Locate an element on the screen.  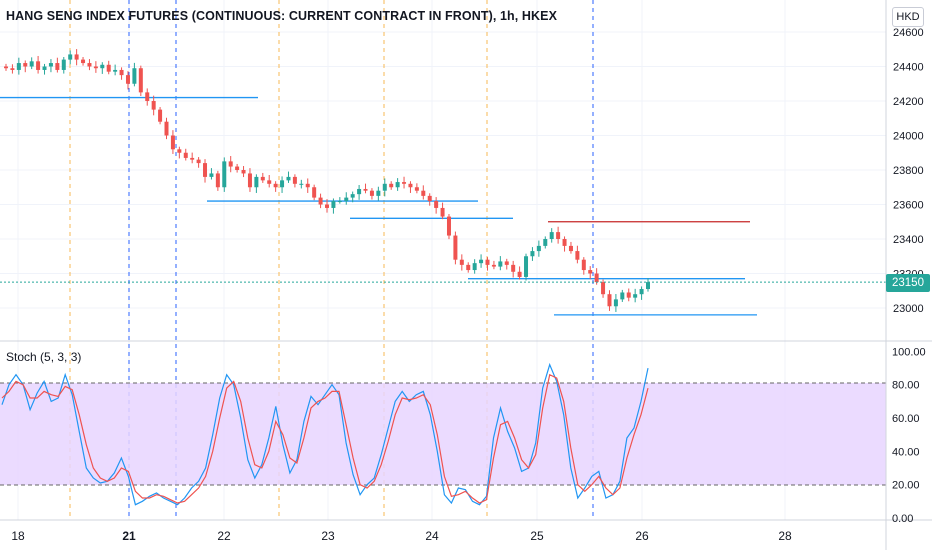
stoch-indicator-label: Stoch (5, 3, 3) is located at coordinates (44, 357).